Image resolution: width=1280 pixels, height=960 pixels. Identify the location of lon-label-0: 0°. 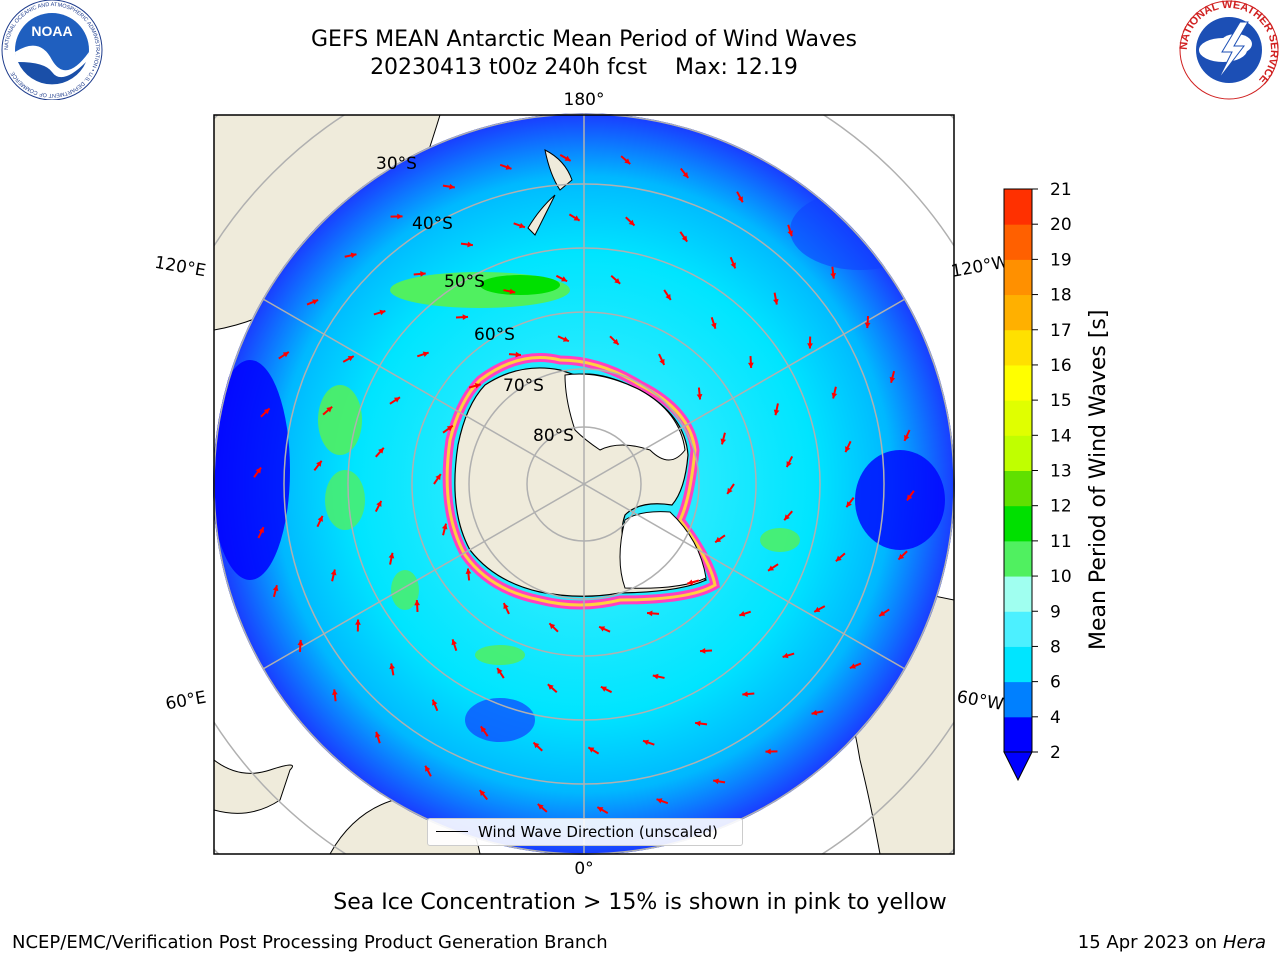
(583, 869).